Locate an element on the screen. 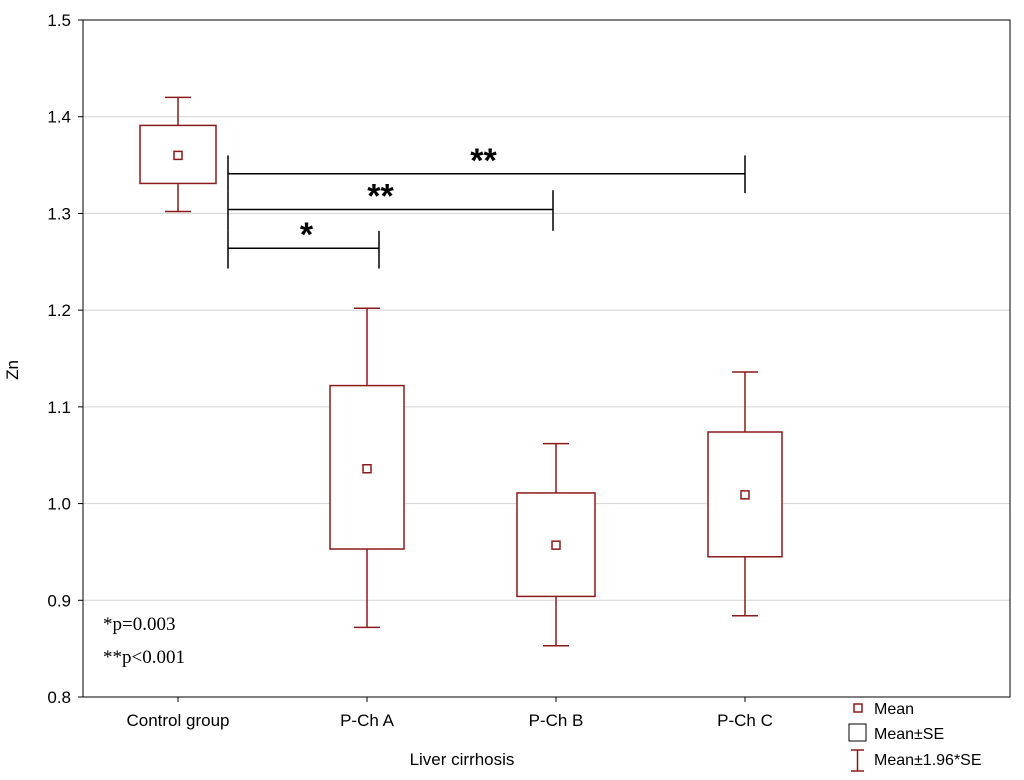 This screenshot has height=780, width=1024. y-tick-label: 1.3 is located at coordinates (59, 213).